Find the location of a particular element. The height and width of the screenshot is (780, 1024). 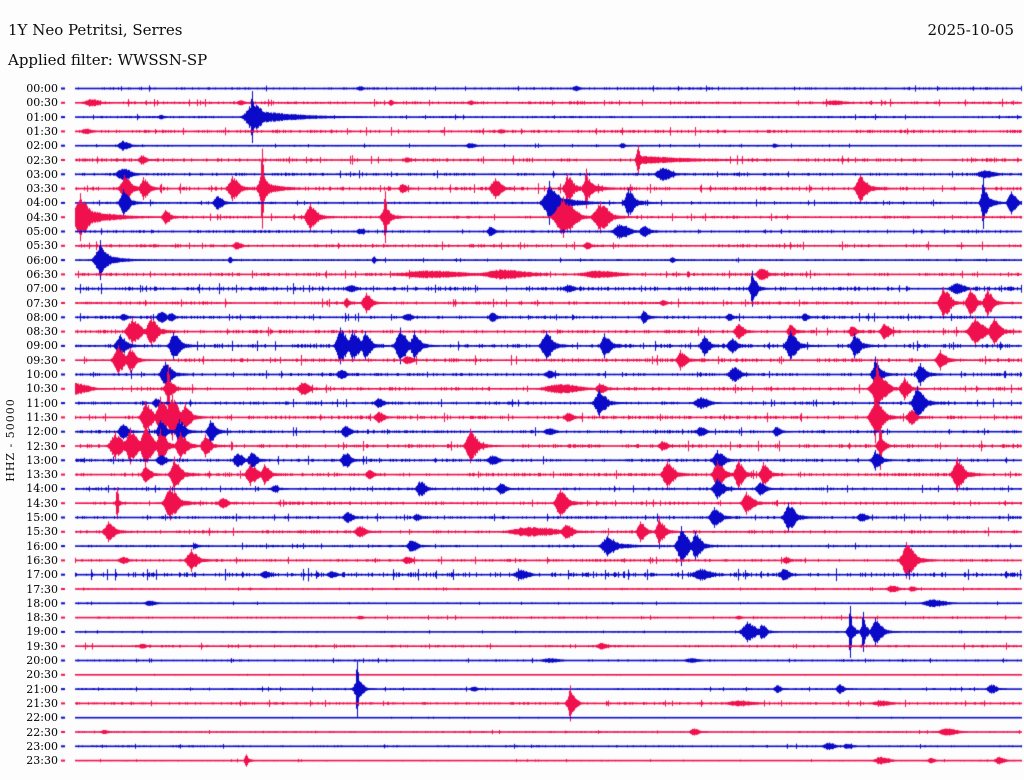

time-label: 03:00 is located at coordinates (42, 174).